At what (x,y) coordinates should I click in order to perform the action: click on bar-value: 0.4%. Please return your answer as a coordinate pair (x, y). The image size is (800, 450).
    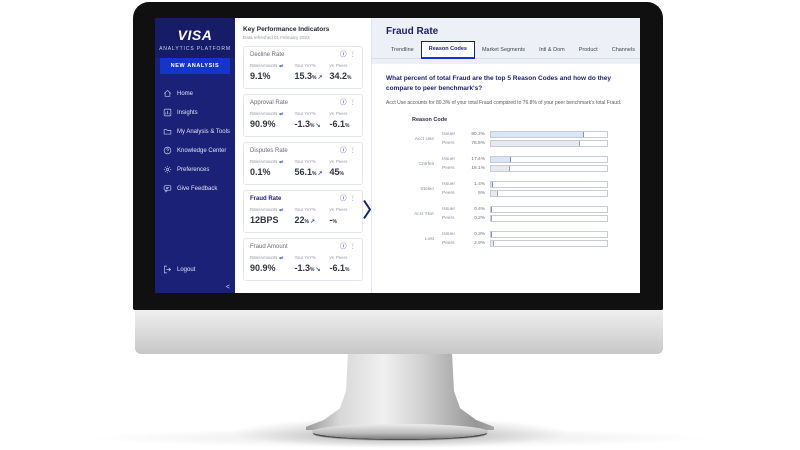
    Looking at the image, I should click on (479, 209).